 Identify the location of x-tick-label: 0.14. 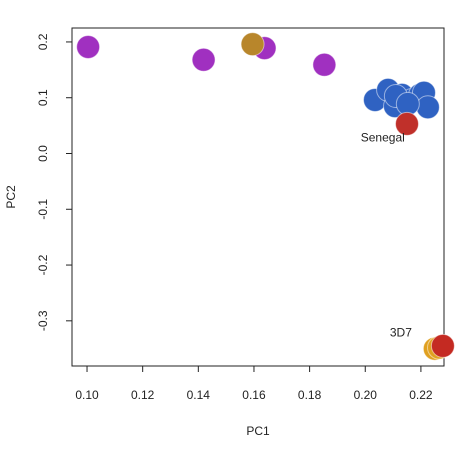
(199, 395).